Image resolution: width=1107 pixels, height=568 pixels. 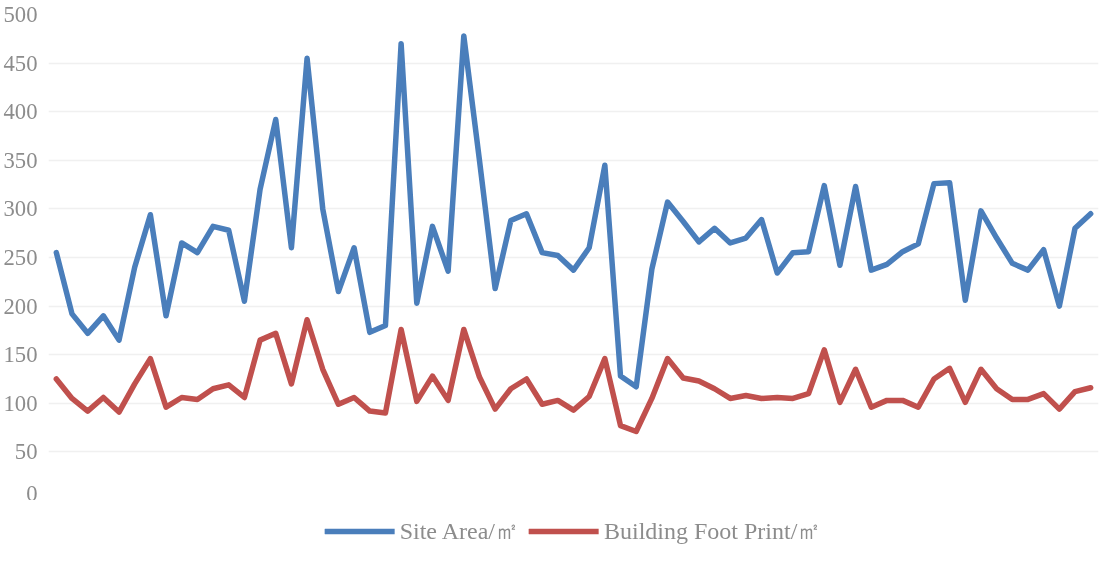 What do you see at coordinates (26, 452) in the screenshot?
I see `y-tick-label: 50` at bounding box center [26, 452].